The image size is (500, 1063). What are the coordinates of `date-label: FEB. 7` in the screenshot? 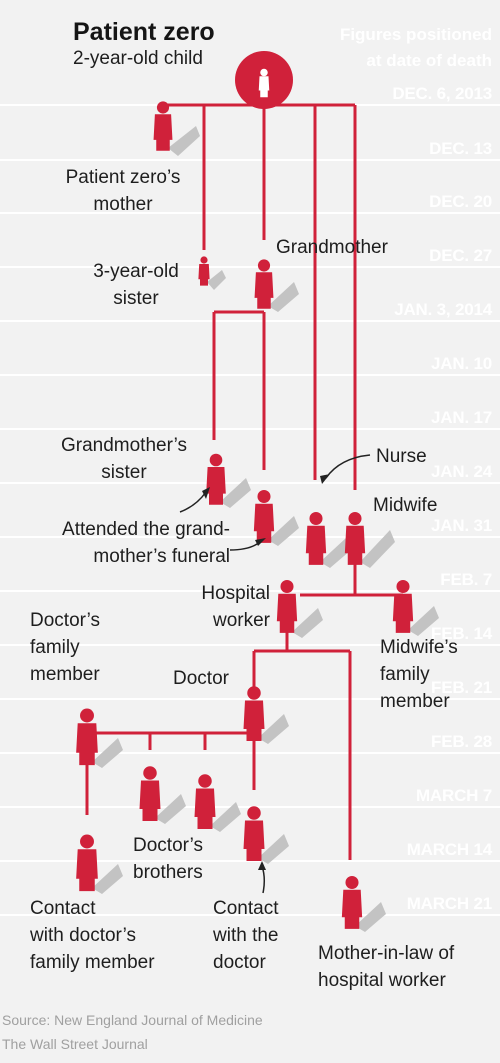 It's located at (466, 579).